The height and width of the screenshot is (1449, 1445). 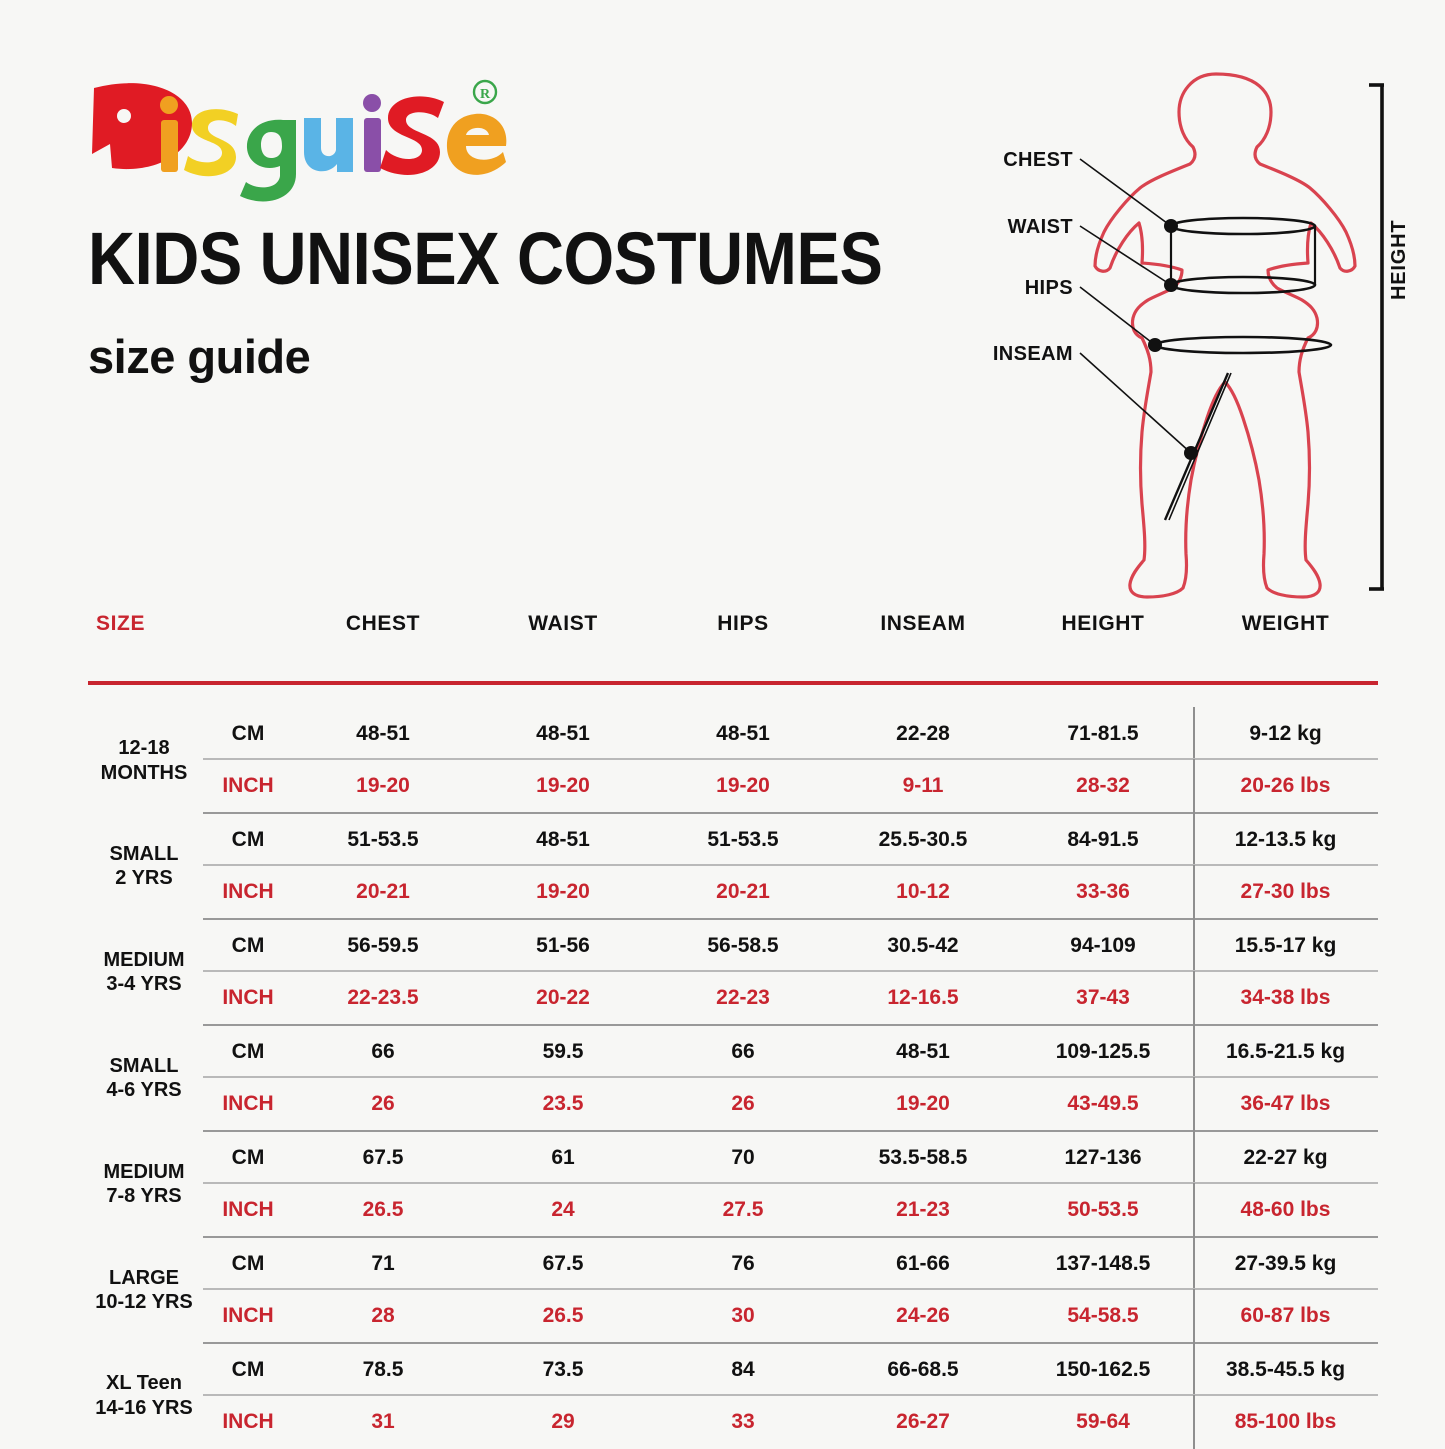 What do you see at coordinates (743, 893) in the screenshot?
I see `cell-inch-hips: 20-21` at bounding box center [743, 893].